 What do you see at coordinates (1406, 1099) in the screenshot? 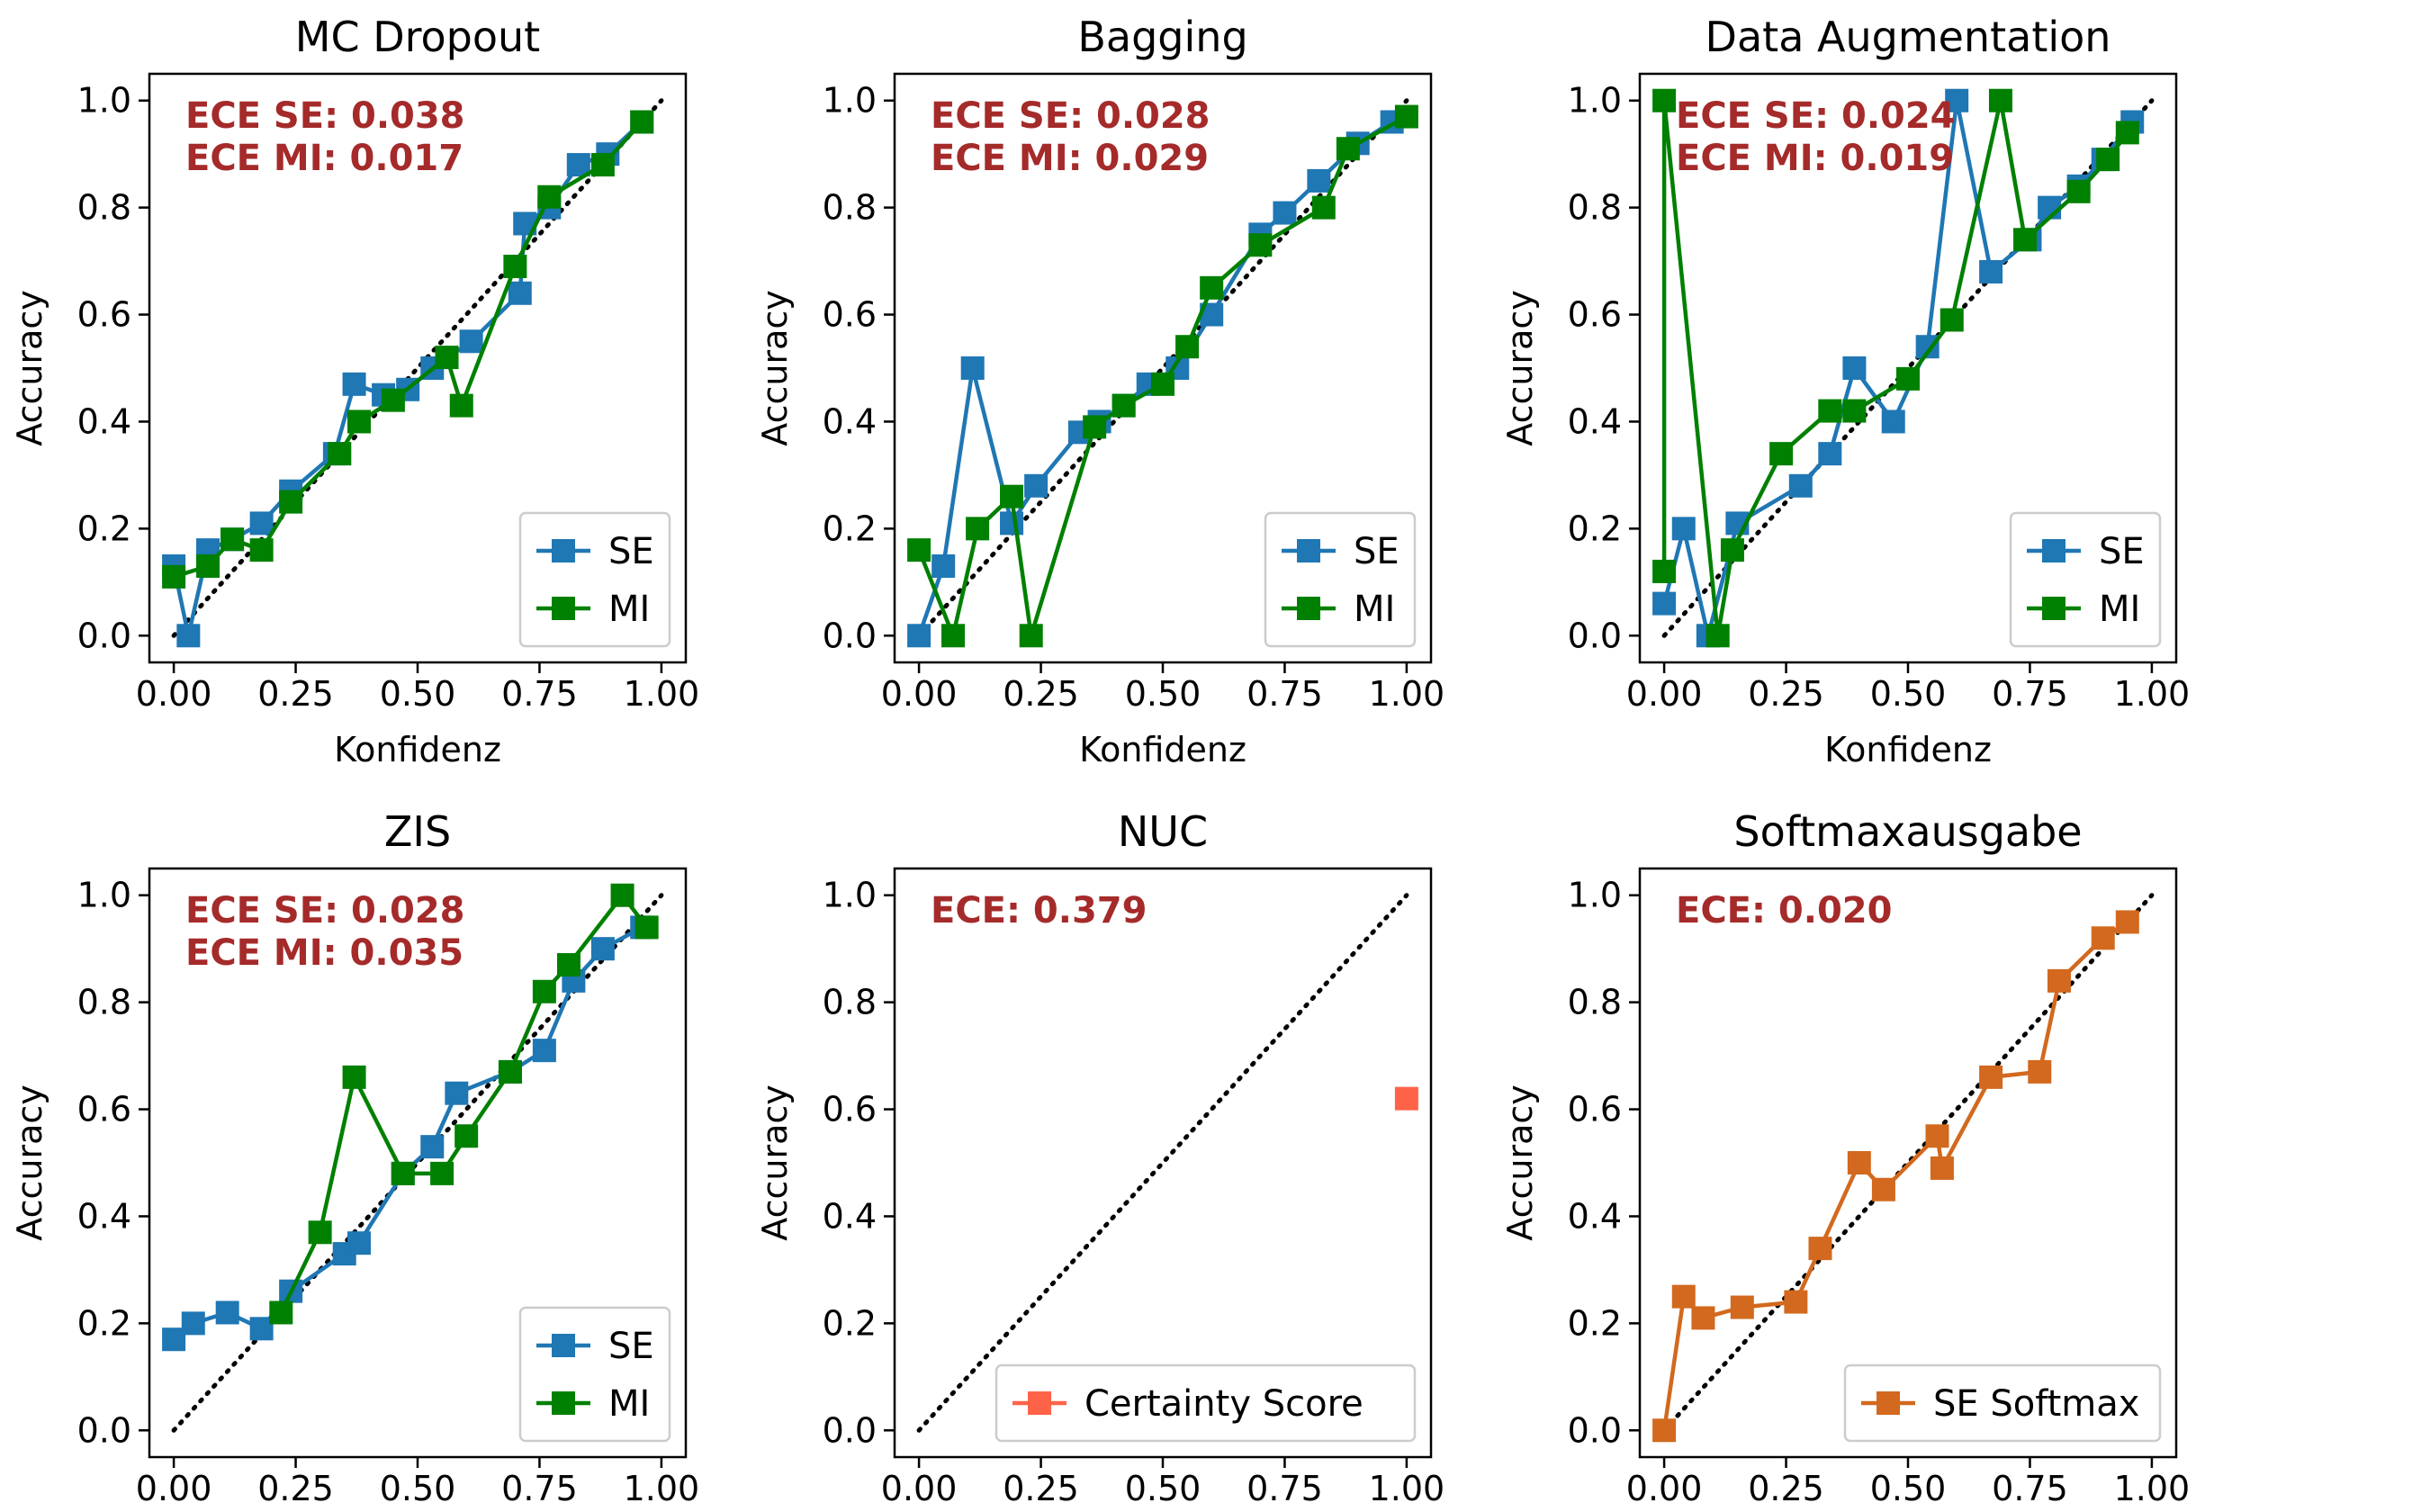
I see `series-certainty-score` at bounding box center [1406, 1099].